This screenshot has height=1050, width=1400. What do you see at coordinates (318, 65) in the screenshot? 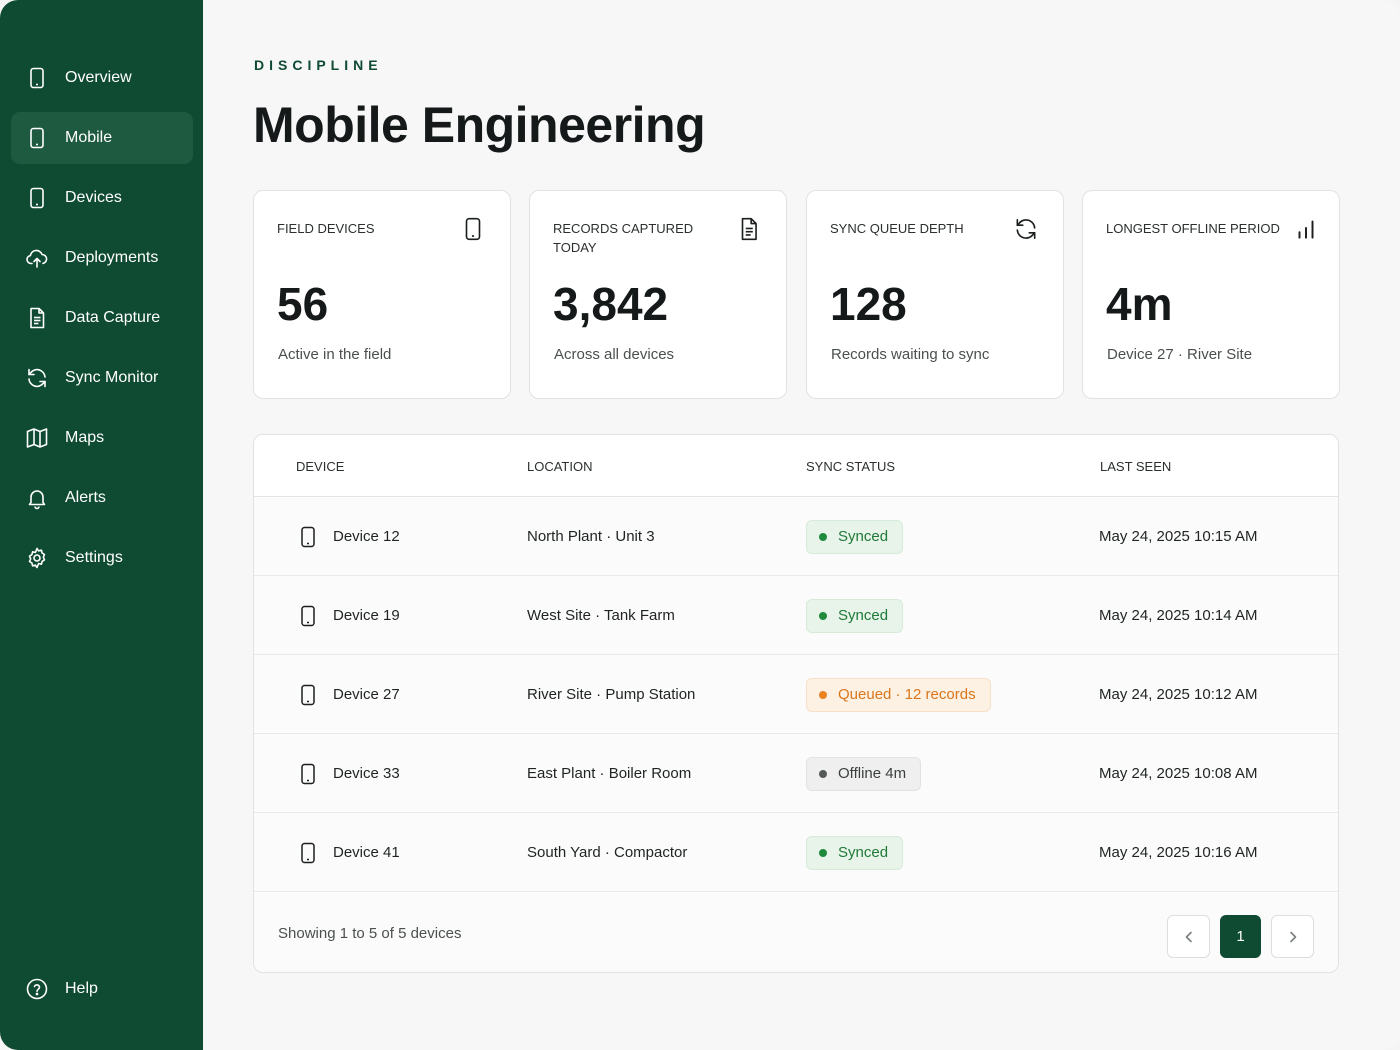
I see `page-eyebrow: DISCIPLINE` at bounding box center [318, 65].